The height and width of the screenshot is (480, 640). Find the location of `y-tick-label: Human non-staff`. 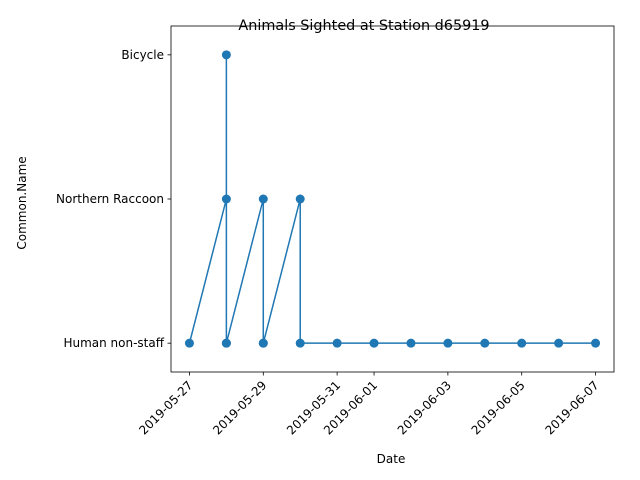

y-tick-label: Human non-staff is located at coordinates (113, 343).